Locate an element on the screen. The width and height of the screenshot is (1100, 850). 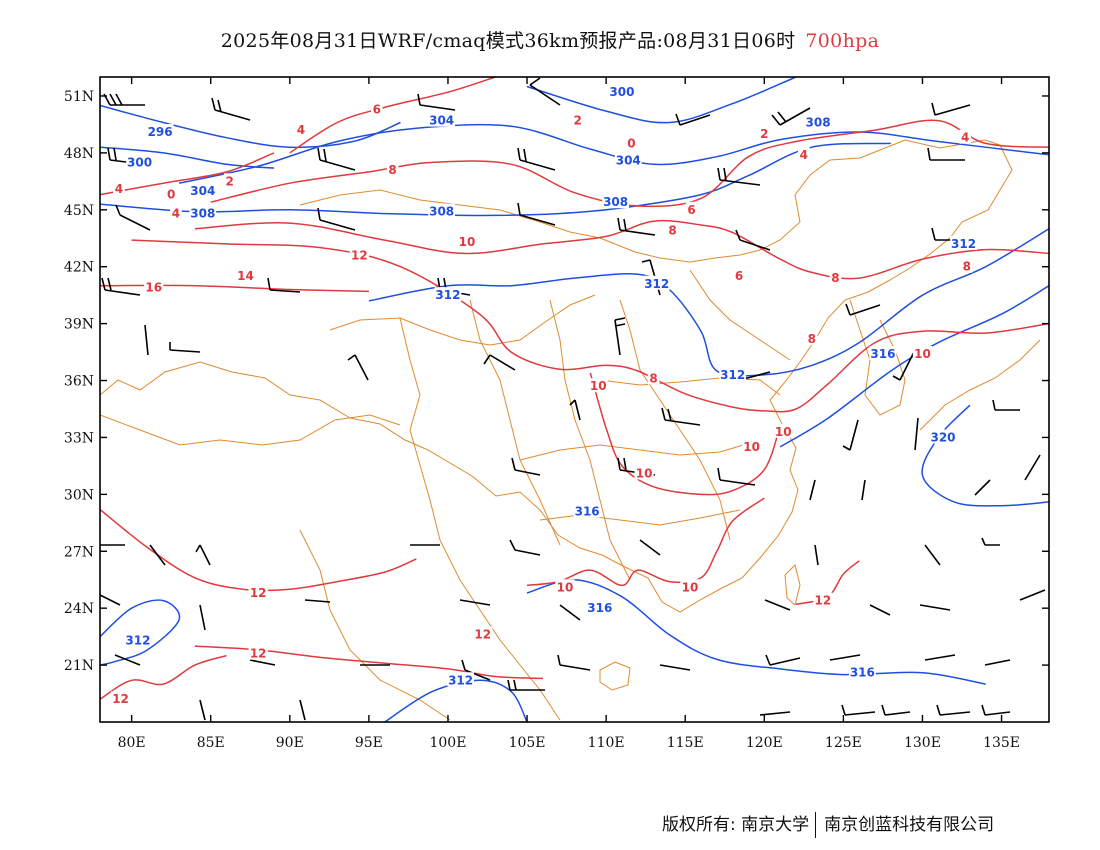
title-text: 2025年08月31日WRF/cmaq模式36km预报产品:08月31日06时 is located at coordinates (508, 41).